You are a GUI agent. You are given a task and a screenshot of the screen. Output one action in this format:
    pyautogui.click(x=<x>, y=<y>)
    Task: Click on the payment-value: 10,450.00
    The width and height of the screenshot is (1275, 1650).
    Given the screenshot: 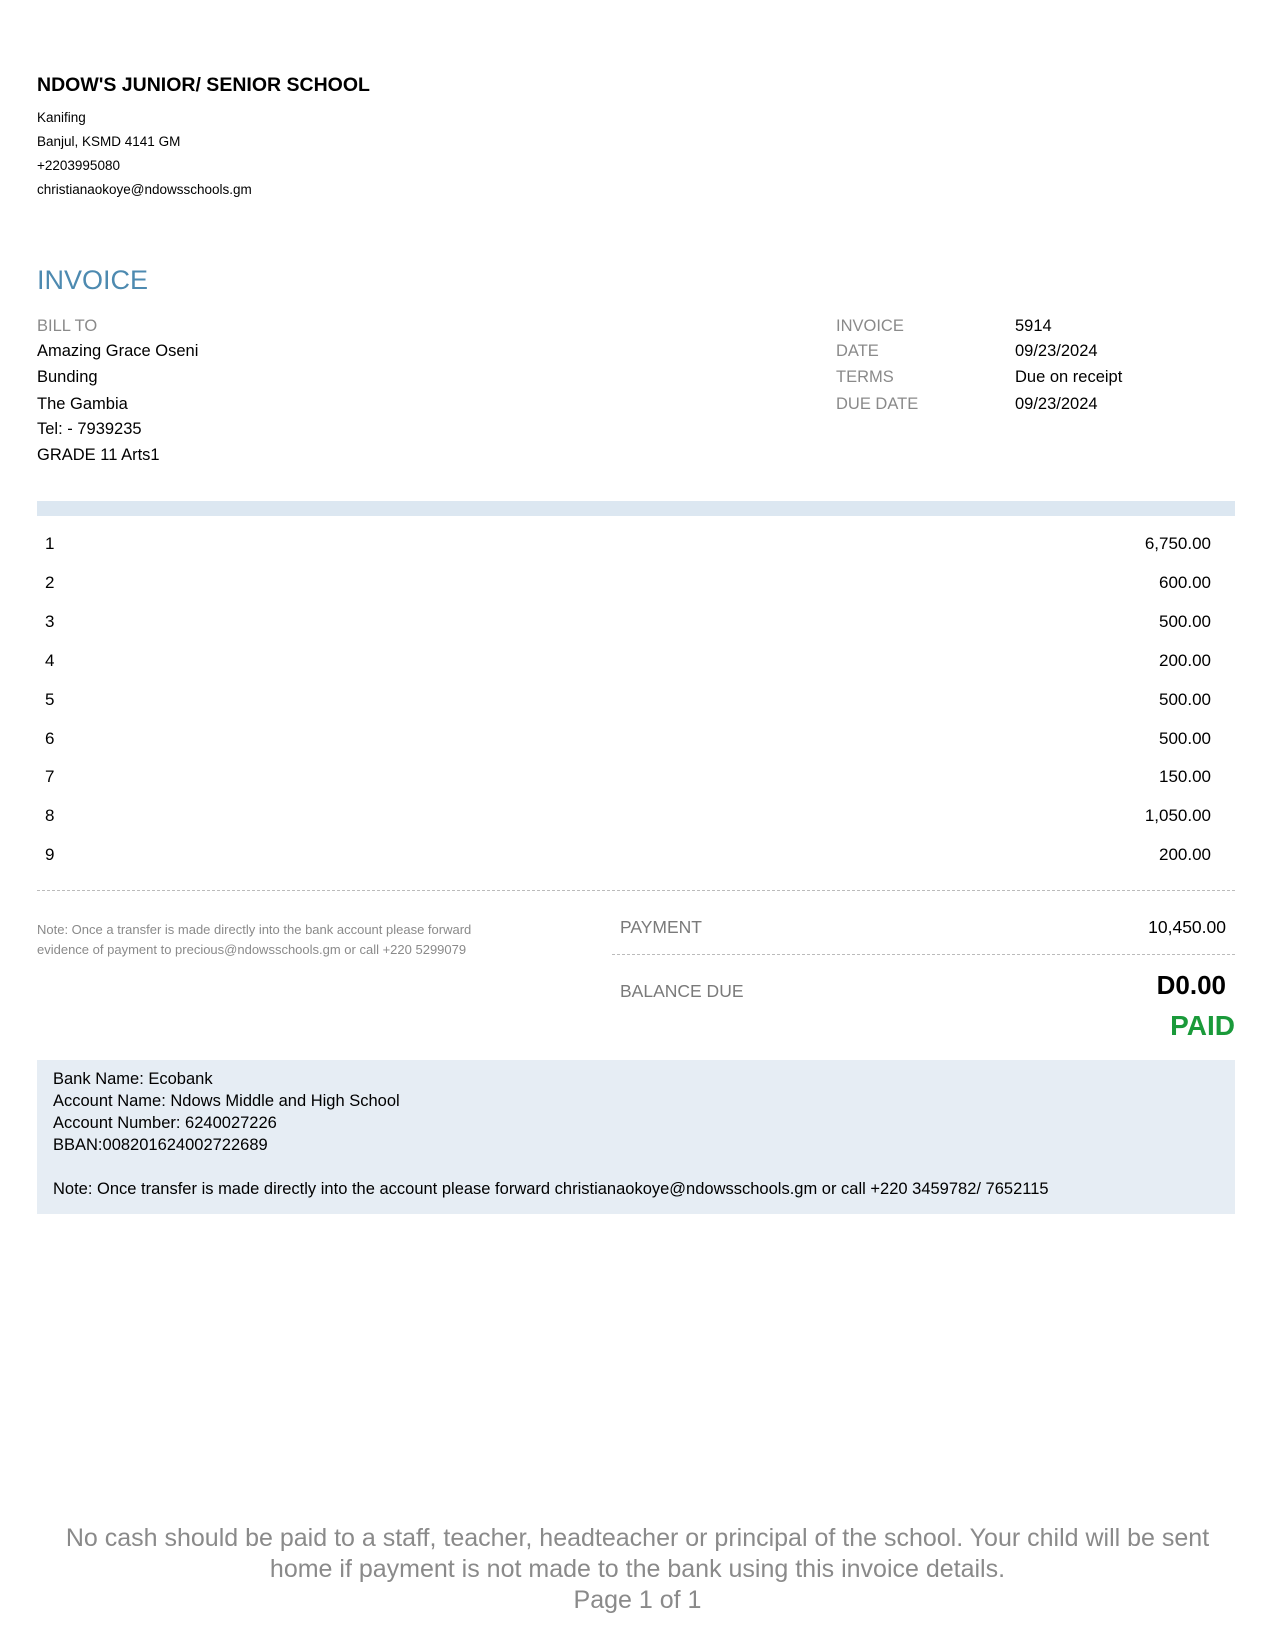 What is the action you would take?
    pyautogui.click(x=1187, y=927)
    